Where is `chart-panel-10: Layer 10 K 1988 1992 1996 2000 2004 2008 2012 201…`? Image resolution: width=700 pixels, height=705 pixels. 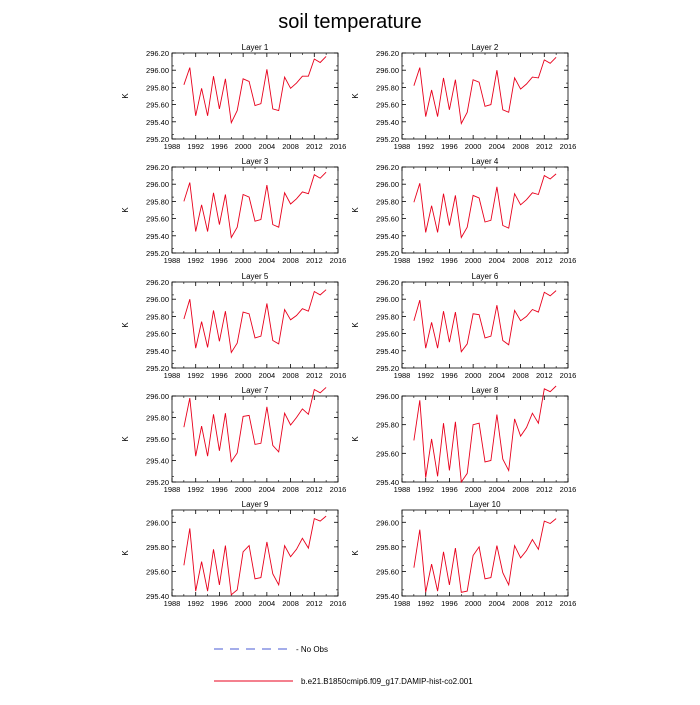 chart-panel-10: Layer 10 K 1988 1992 1996 2000 2004 2008 2012 201… is located at coordinates (463, 554).